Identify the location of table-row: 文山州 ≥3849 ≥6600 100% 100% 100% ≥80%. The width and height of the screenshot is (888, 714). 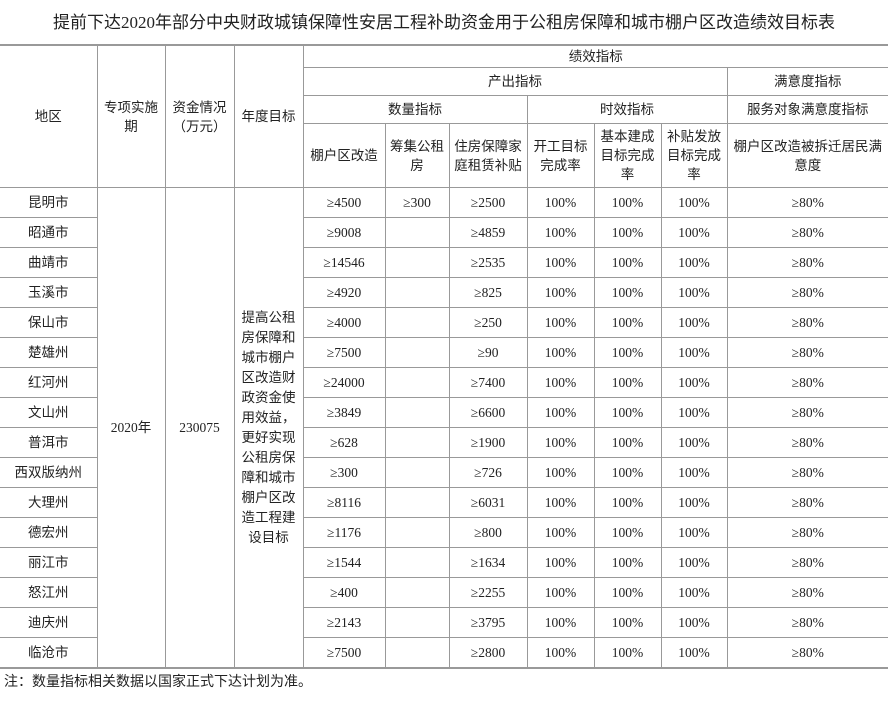
(444, 412).